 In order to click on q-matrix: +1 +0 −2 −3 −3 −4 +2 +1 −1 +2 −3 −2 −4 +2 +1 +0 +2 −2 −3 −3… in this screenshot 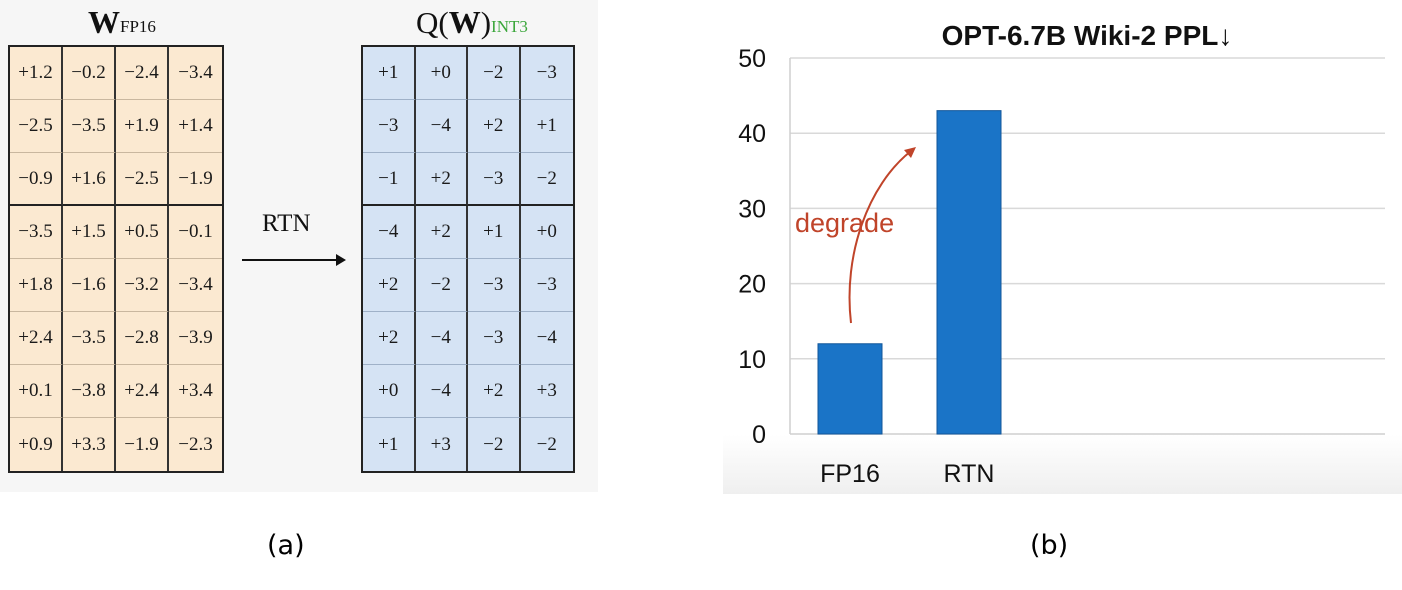, I will do `click(468, 259)`.